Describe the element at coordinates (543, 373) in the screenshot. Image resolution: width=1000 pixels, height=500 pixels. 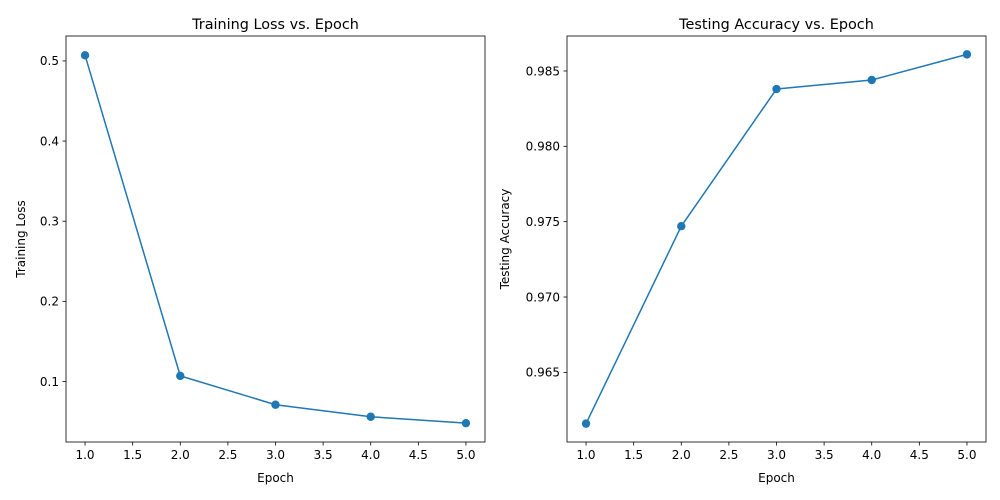
I see `y-tick-label: 0.965` at that location.